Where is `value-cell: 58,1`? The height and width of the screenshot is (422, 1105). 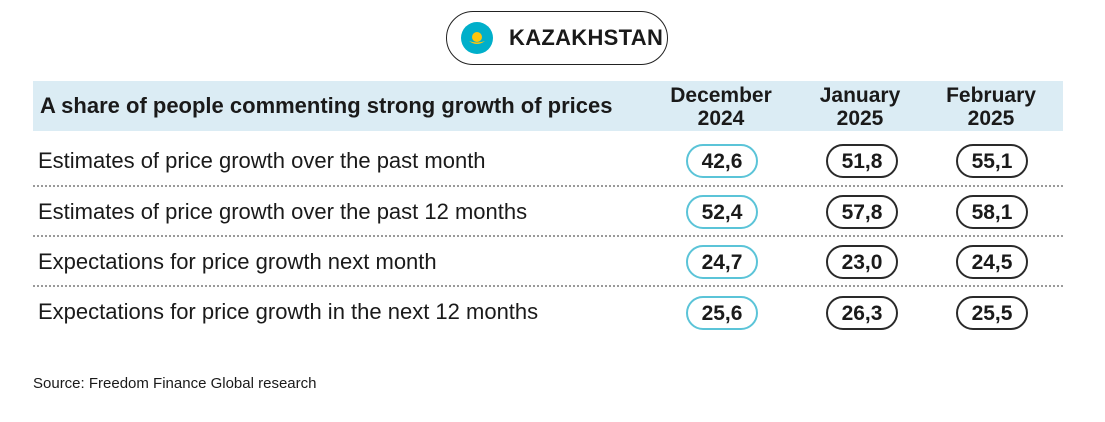
value-cell: 58,1 is located at coordinates (992, 212).